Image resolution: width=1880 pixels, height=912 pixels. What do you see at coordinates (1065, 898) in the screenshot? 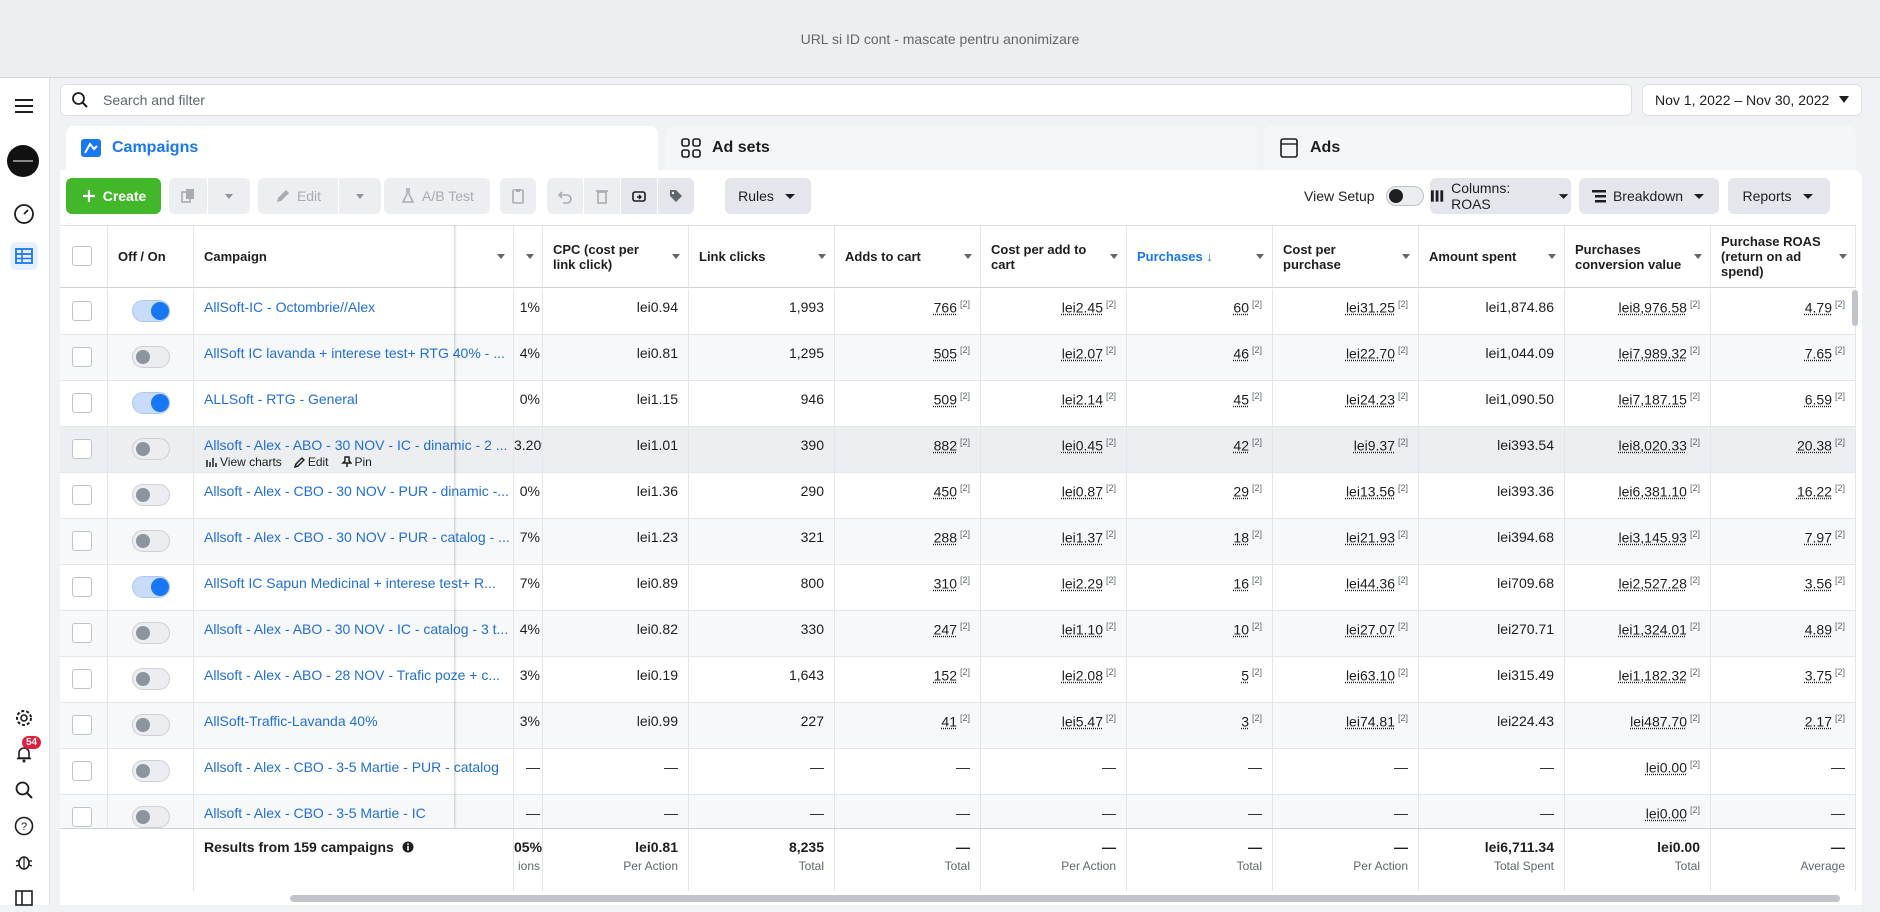
I see `horizontal-scrollbar` at bounding box center [1065, 898].